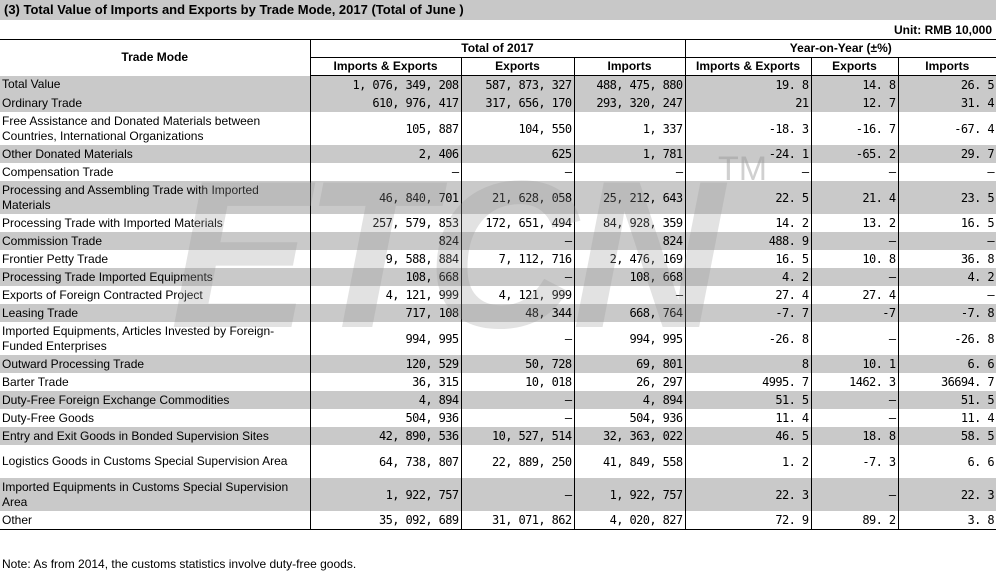  I want to click on cell-imports: 4, 894, so click(630, 400).